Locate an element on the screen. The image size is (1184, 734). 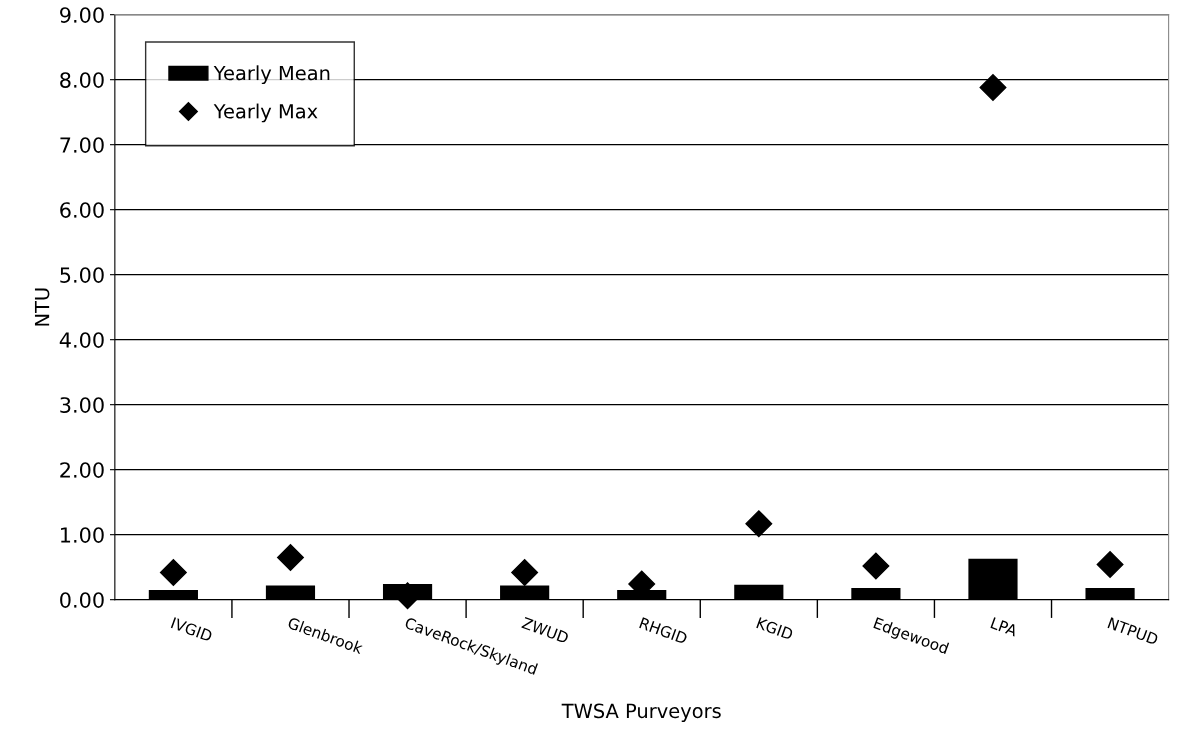
y-tick-label: 8.00 is located at coordinates (82, 80).